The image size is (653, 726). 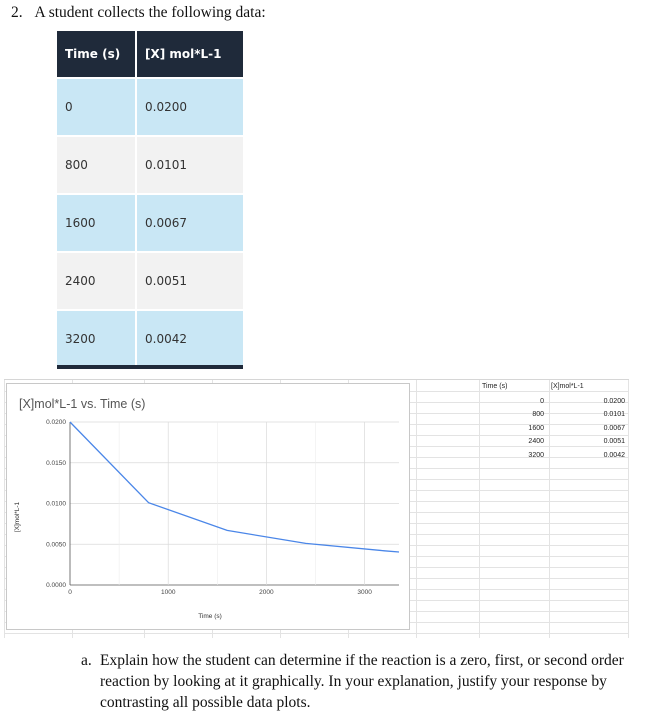 I want to click on sheet-time-cell: 2400, so click(x=536, y=441).